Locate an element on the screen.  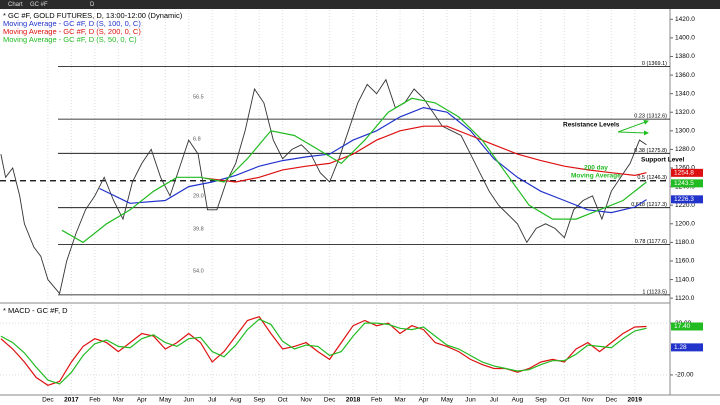
y-tick-label: 1360.0 is located at coordinates (685, 75).